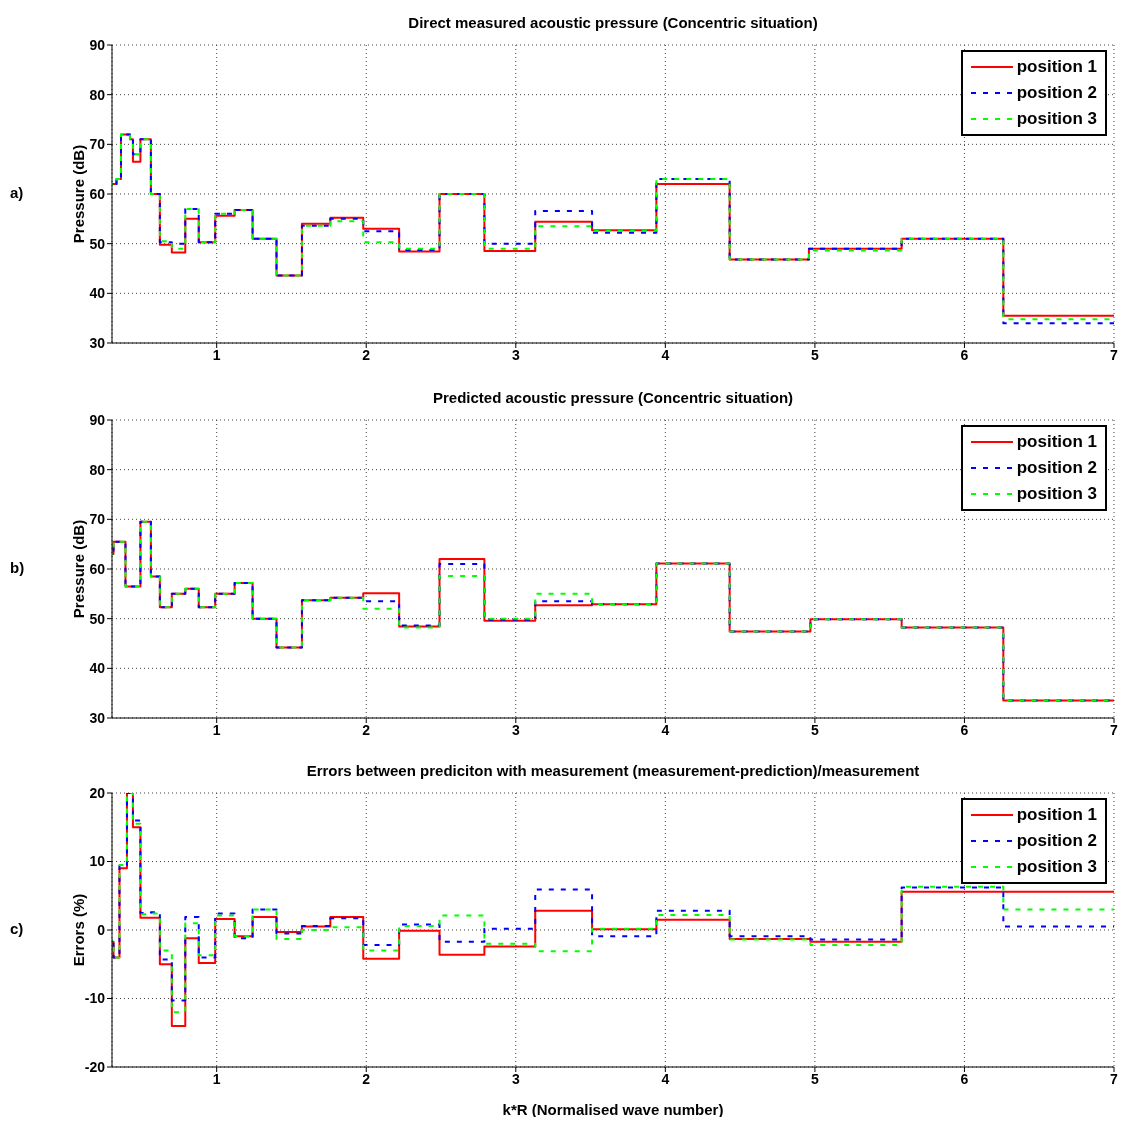 The image size is (1123, 1124). What do you see at coordinates (95, 998) in the screenshot?
I see `y-tick-label: -10` at bounding box center [95, 998].